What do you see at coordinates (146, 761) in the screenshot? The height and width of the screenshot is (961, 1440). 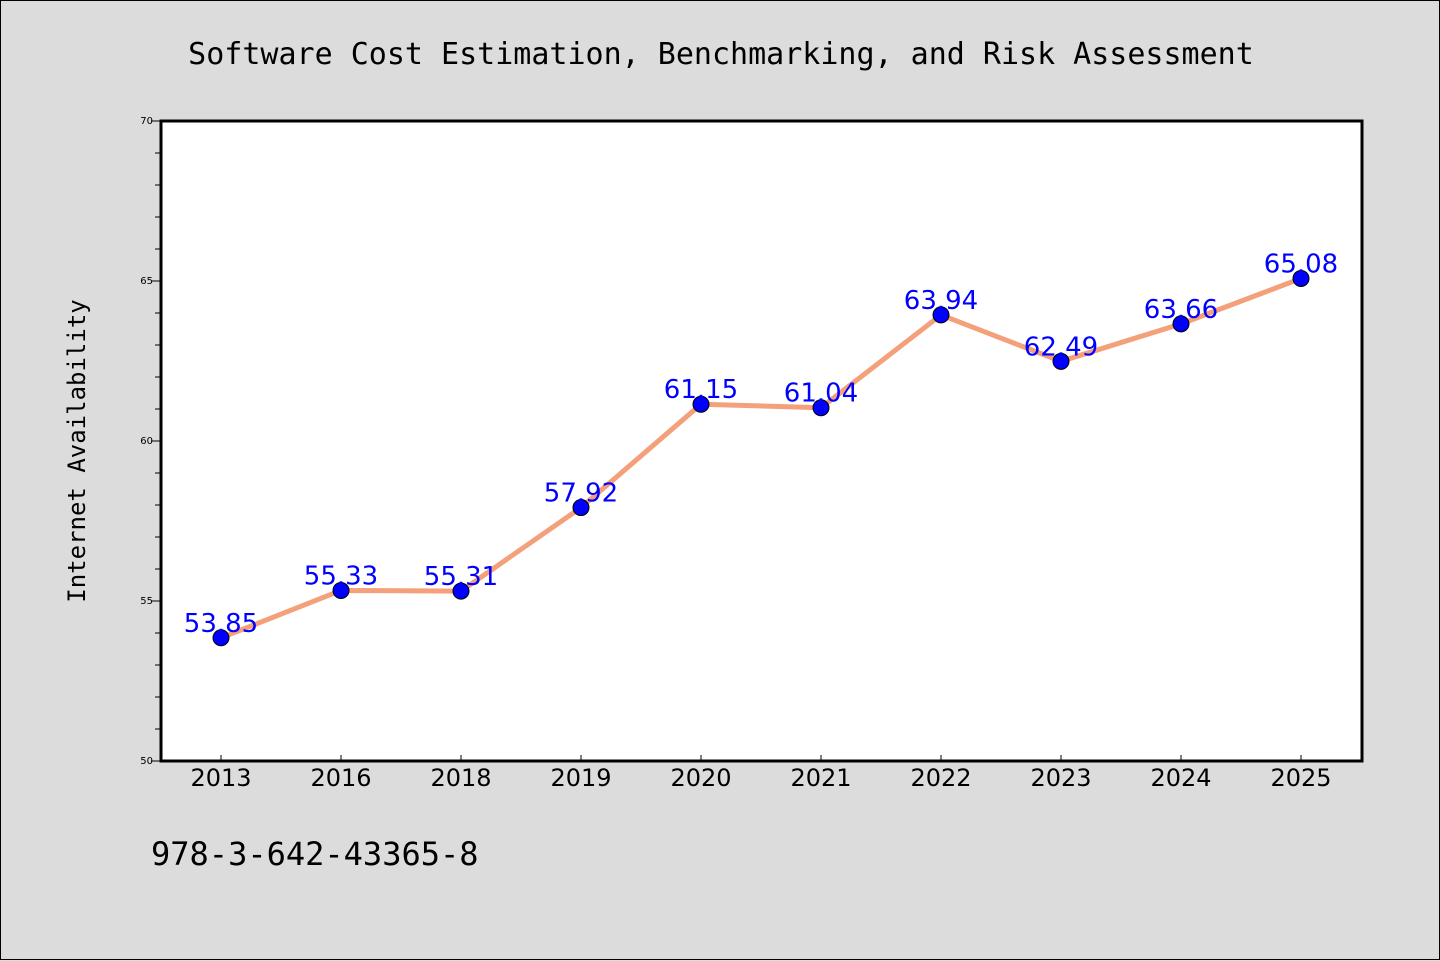 I see `y-tick-label: 50` at bounding box center [146, 761].